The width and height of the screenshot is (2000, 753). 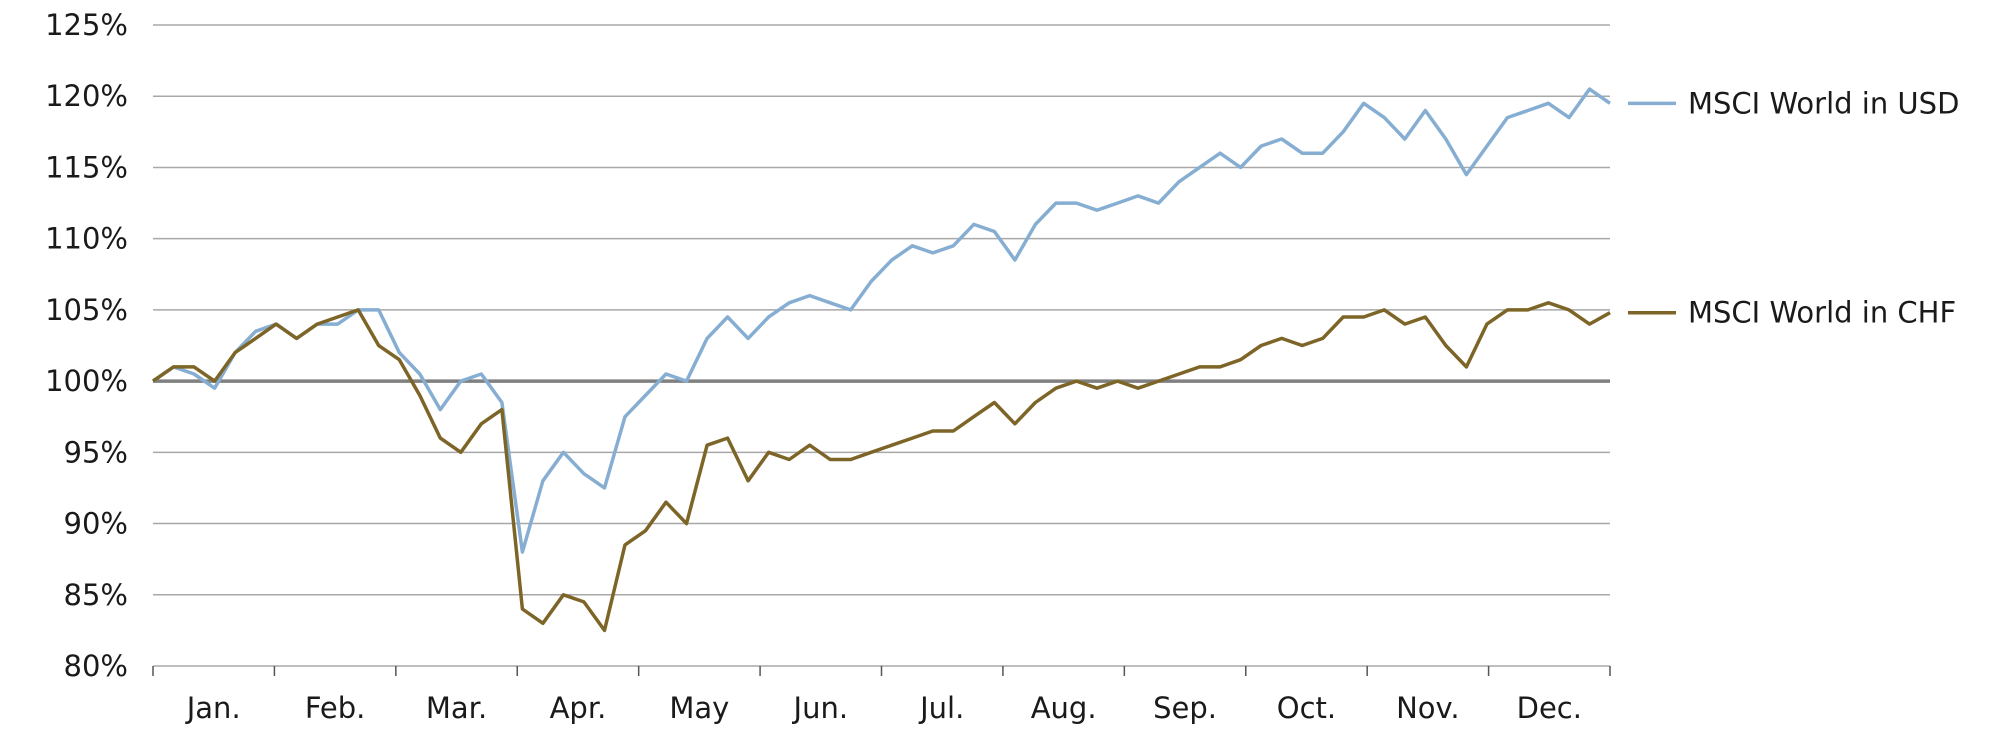 What do you see at coordinates (96, 524) in the screenshot?
I see `y-tick-label: 90%` at bounding box center [96, 524].